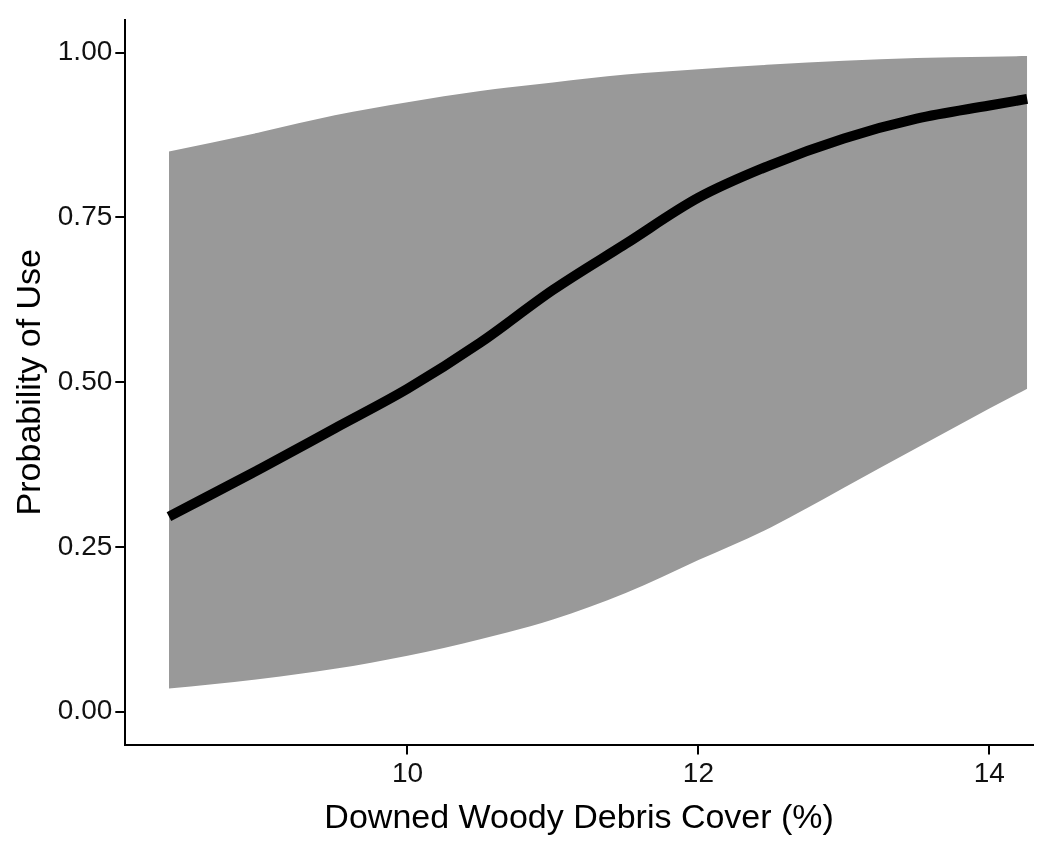 Image resolution: width=1061 pixels, height=847 pixels. I want to click on y-axis-title: Probability of Use, so click(27, 382).